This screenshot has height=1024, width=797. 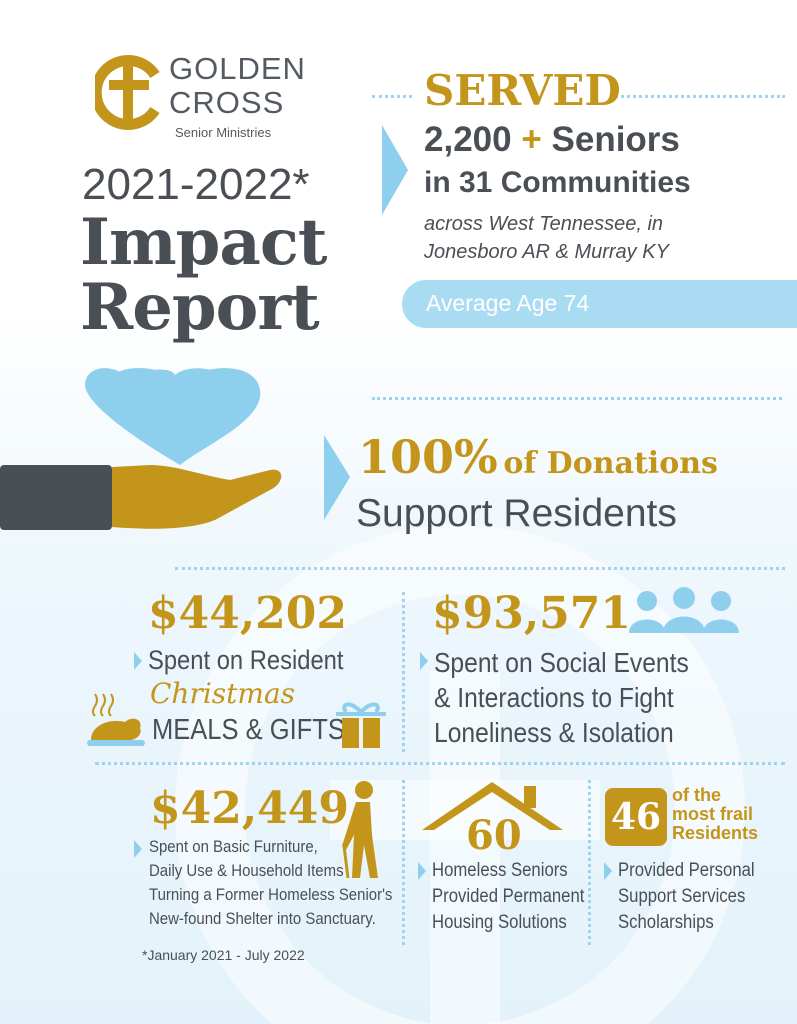 I want to click on furniture-amount: $42,449, so click(x=250, y=808).